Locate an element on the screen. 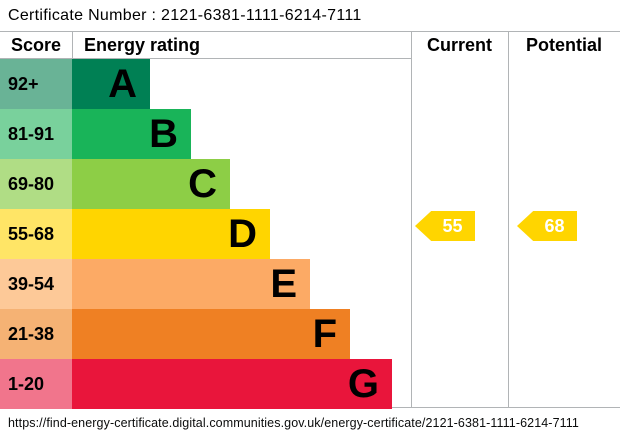 Image resolution: width=620 pixels, height=440 pixels. header-score: Score is located at coordinates (36, 45).